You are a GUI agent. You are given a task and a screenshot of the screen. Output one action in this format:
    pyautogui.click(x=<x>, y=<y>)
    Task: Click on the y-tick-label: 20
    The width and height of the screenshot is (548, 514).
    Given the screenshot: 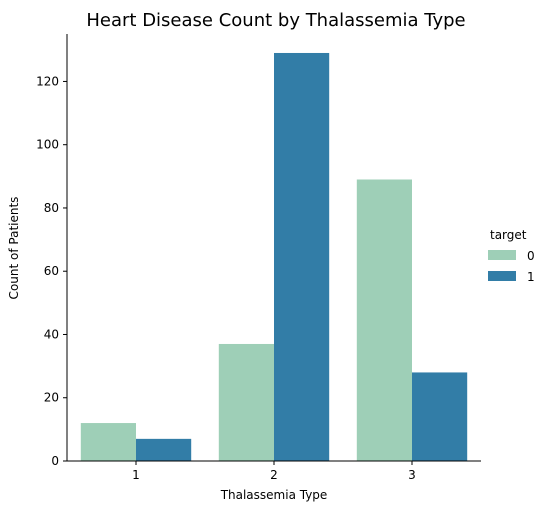 What is the action you would take?
    pyautogui.click(x=51, y=398)
    